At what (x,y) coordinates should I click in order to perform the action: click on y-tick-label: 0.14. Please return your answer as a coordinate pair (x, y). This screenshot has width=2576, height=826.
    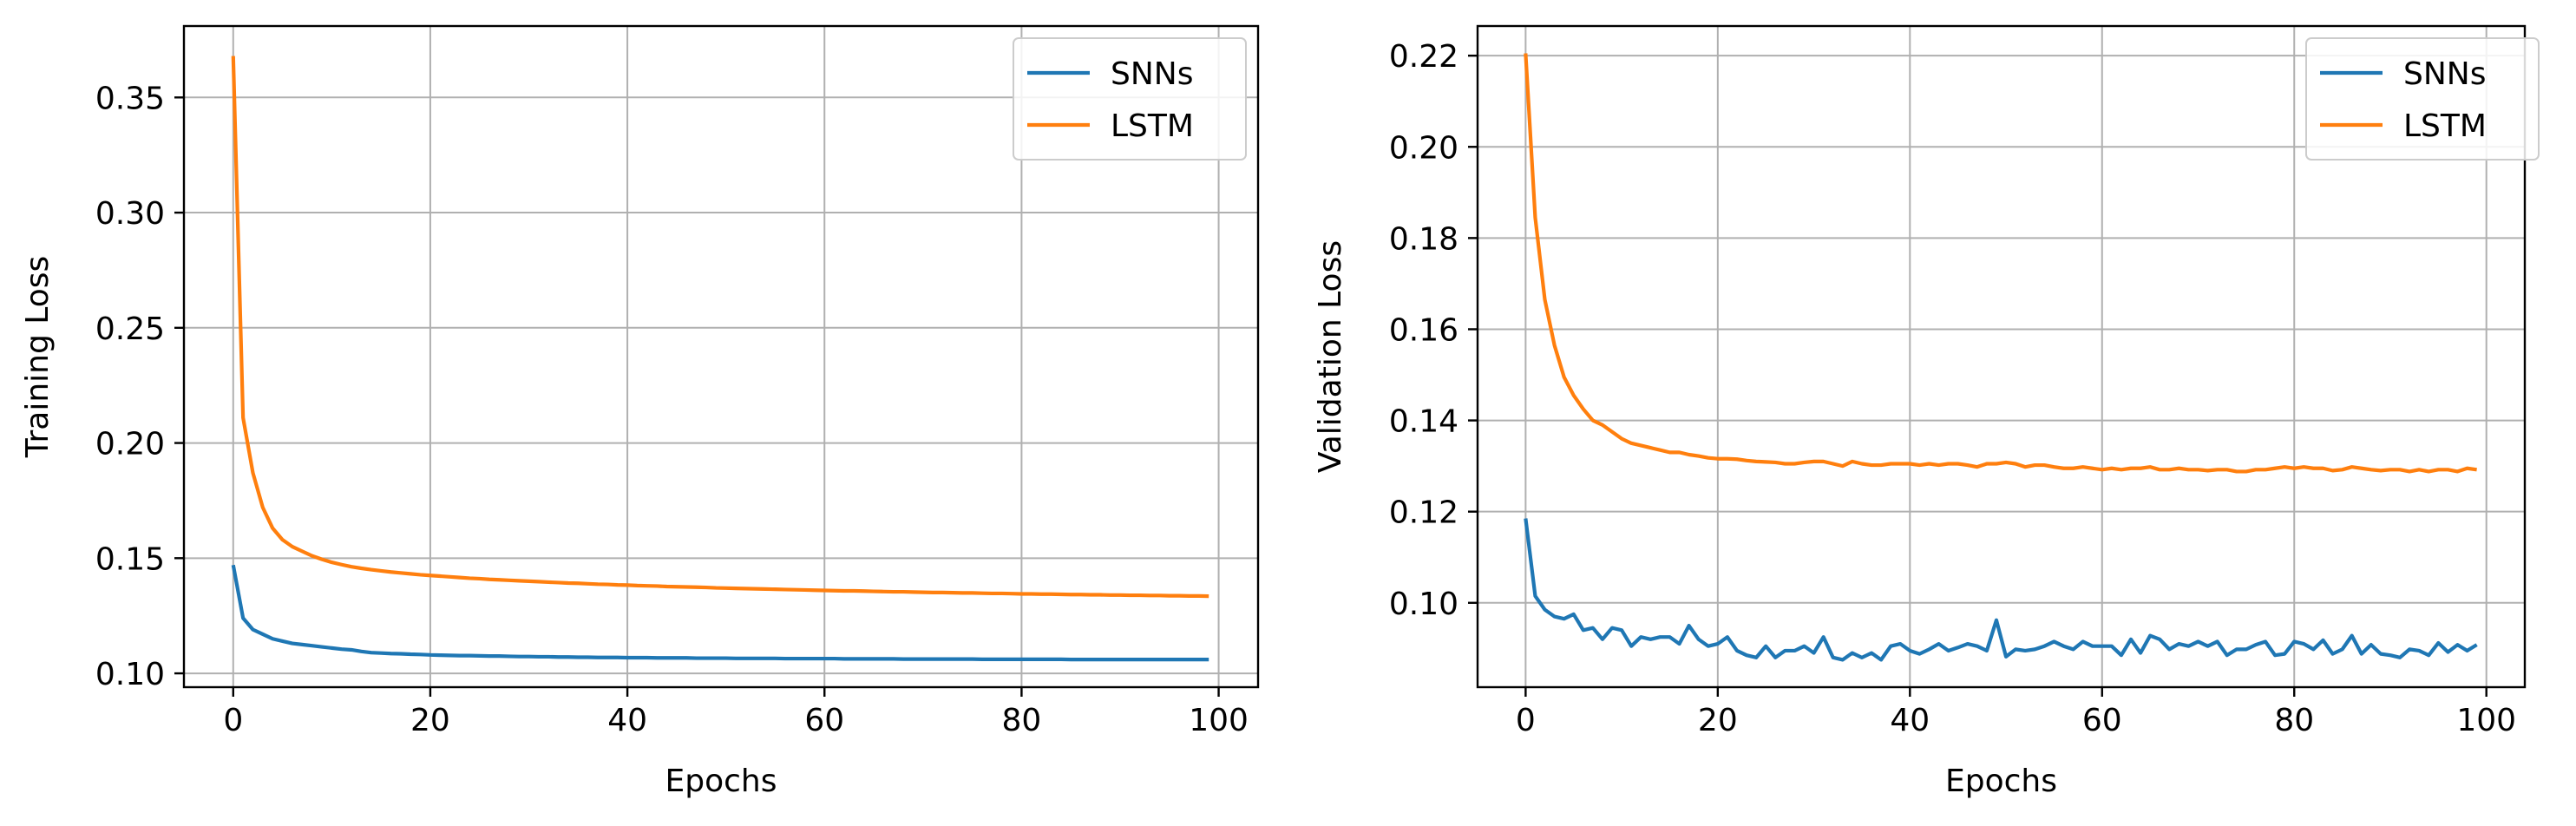
    Looking at the image, I should click on (1423, 422).